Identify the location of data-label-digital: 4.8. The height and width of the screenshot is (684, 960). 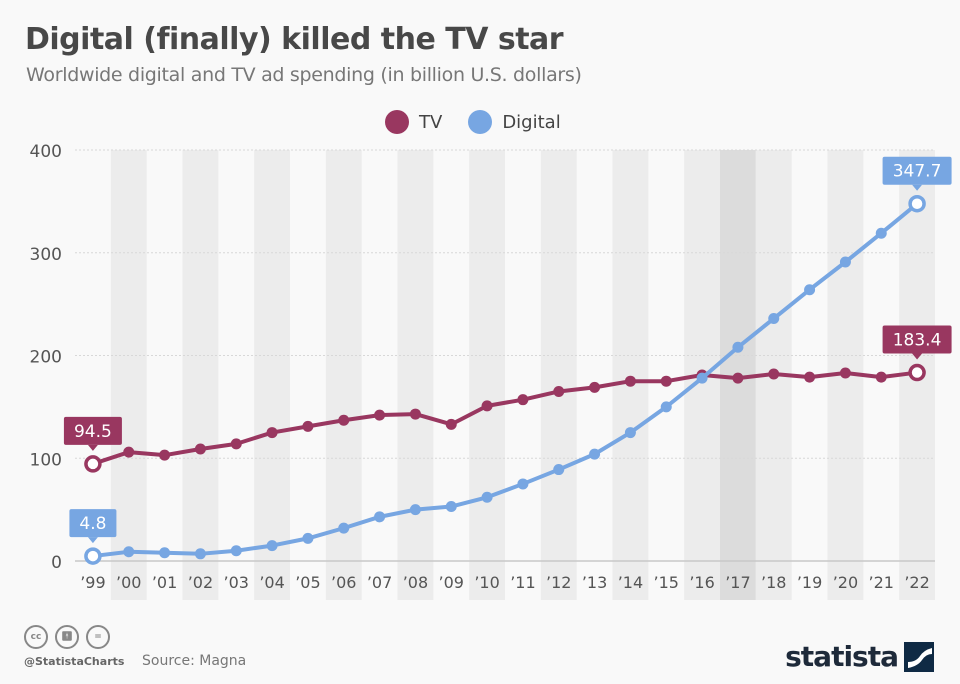
(92, 524).